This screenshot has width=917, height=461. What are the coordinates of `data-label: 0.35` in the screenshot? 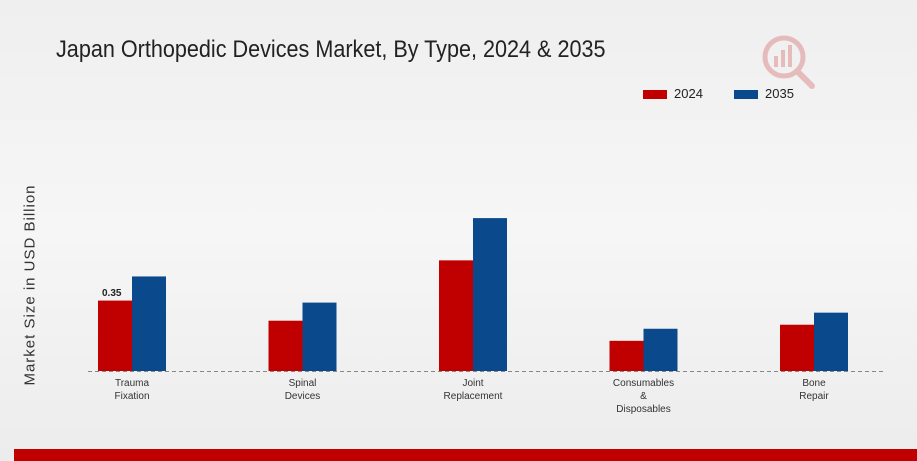 It's located at (112, 293).